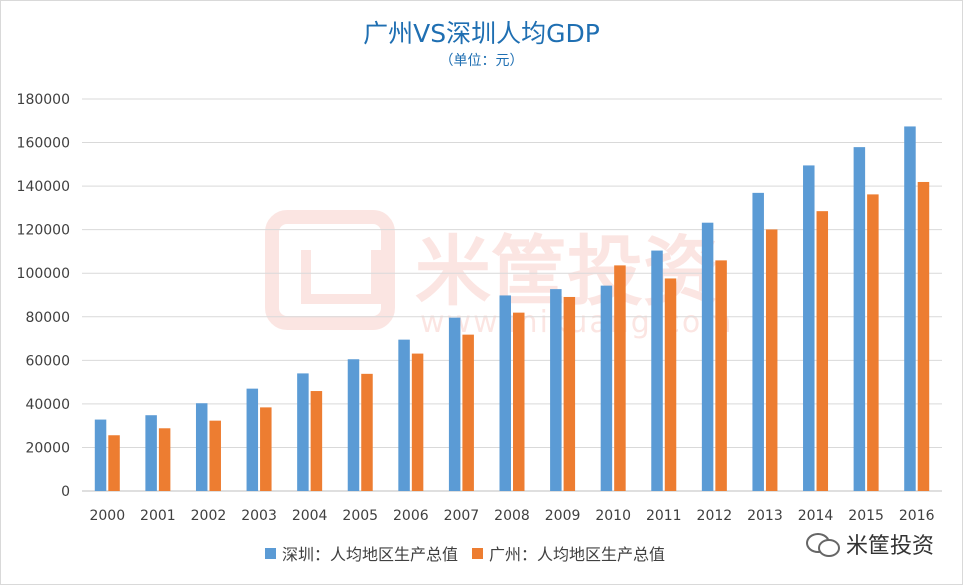 The width and height of the screenshot is (963, 585). Describe the element at coordinates (47, 318) in the screenshot. I see `y-tick-label: 80000` at that location.